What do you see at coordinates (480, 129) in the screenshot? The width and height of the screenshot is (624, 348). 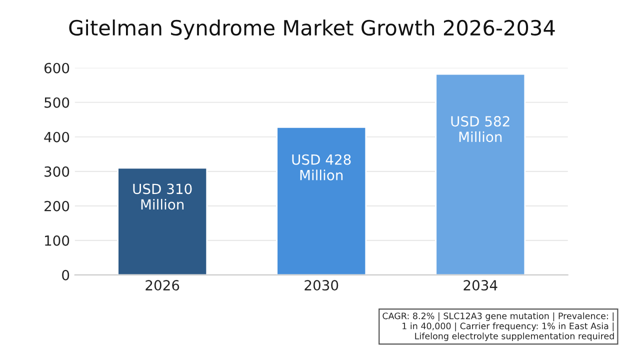 I see `data-label: USD 582 Million` at bounding box center [480, 129].